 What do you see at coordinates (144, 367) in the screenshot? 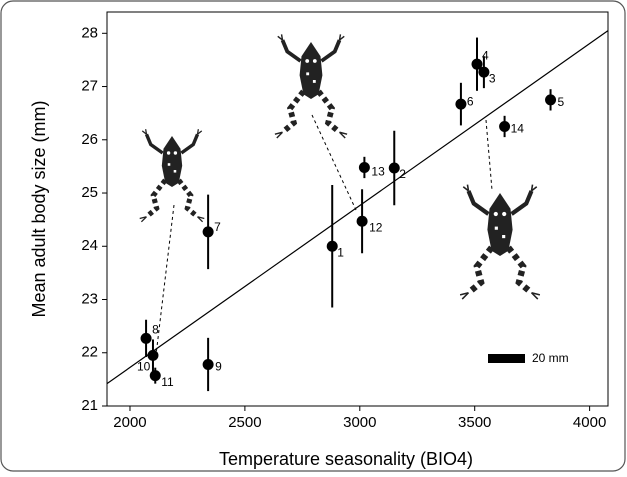
I see `point-label: 10` at bounding box center [144, 367].